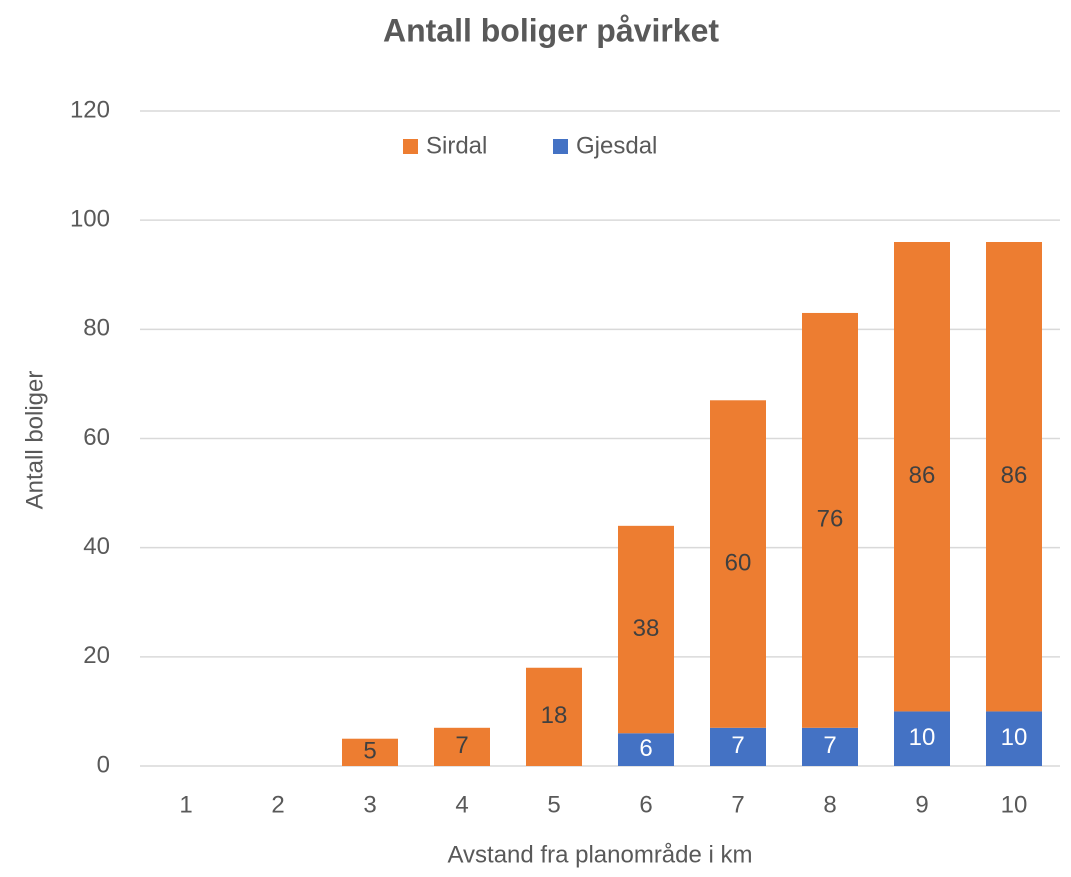 Image resolution: width=1071 pixels, height=877 pixels. I want to click on data-label: 38, so click(646, 628).